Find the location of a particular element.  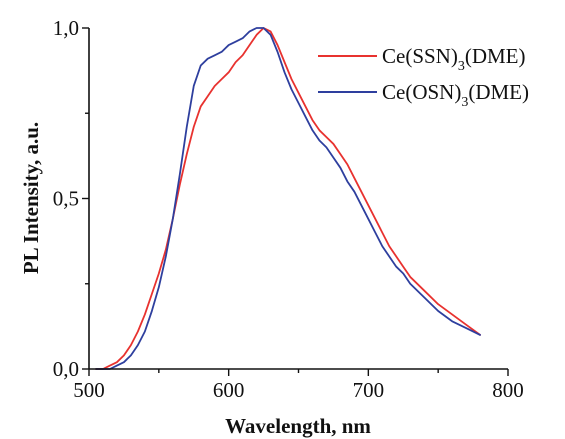

y-tick-label: 0,0 is located at coordinates (66, 369).